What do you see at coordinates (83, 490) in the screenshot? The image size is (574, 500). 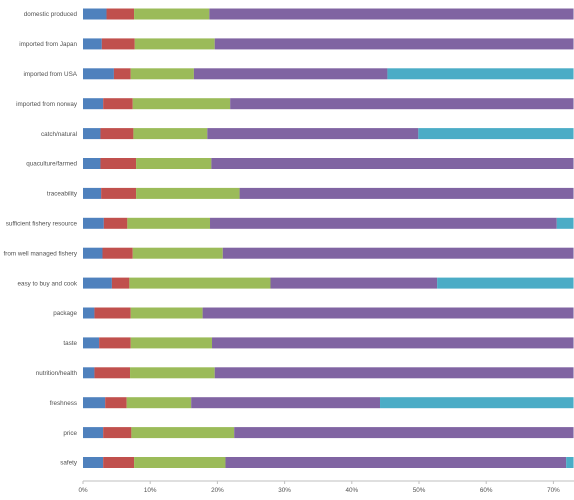 I see `x-tick-label: 0%` at bounding box center [83, 490].